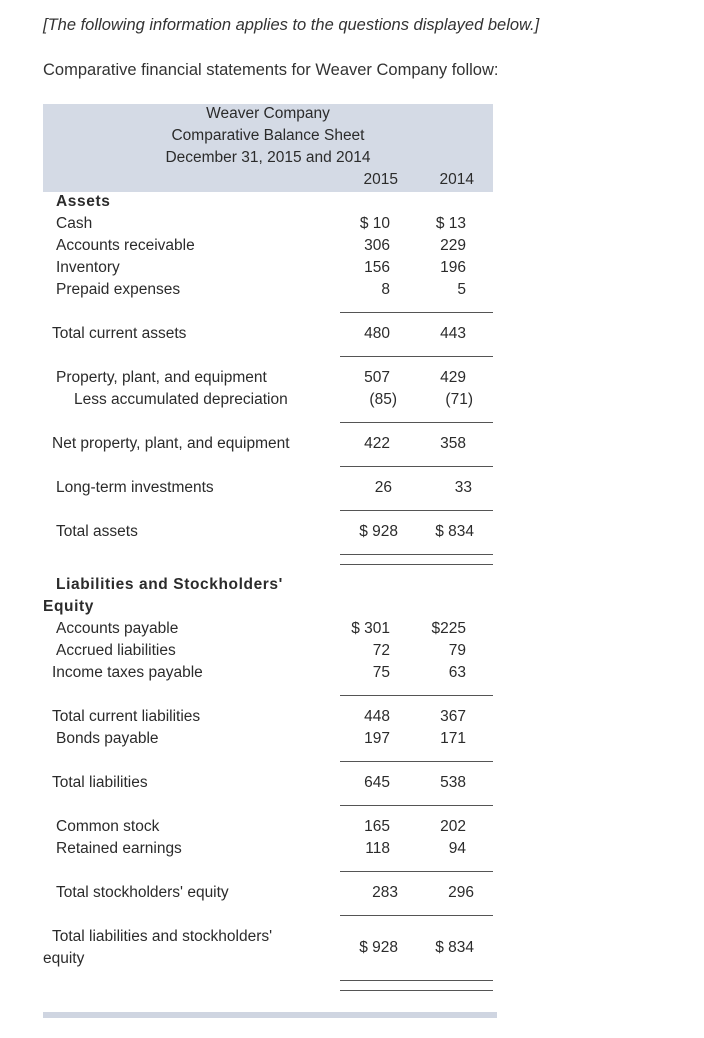 The image size is (704, 1038). What do you see at coordinates (381, 650) in the screenshot?
I see `accrued-2015: 72` at bounding box center [381, 650].